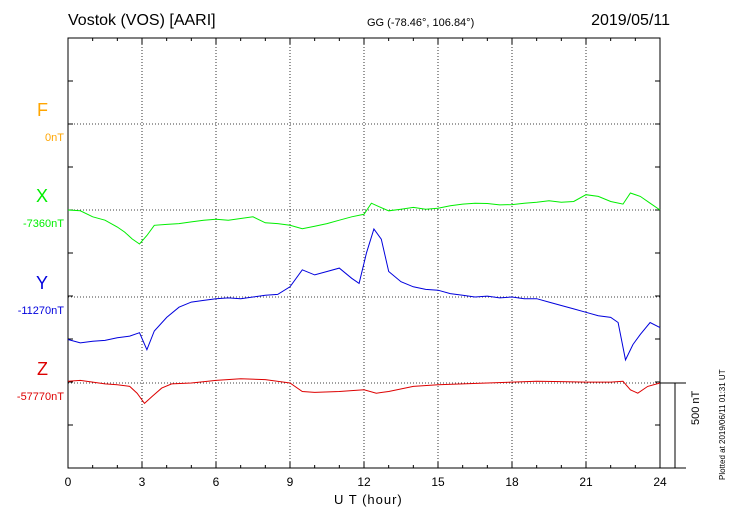 The image size is (730, 520). Describe the element at coordinates (142, 20) in the screenshot. I see `station-title: Vostok (VOS) [AARI]` at that location.